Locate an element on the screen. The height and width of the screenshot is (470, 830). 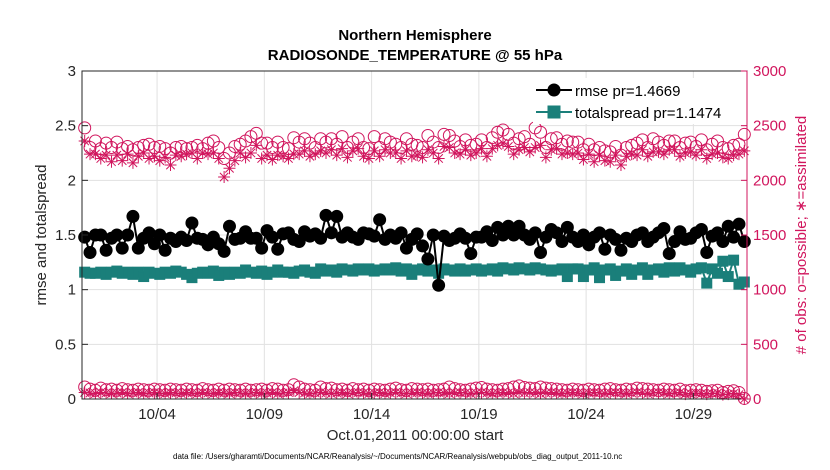
y-right-tick-label: 1500 is located at coordinates (769, 235).